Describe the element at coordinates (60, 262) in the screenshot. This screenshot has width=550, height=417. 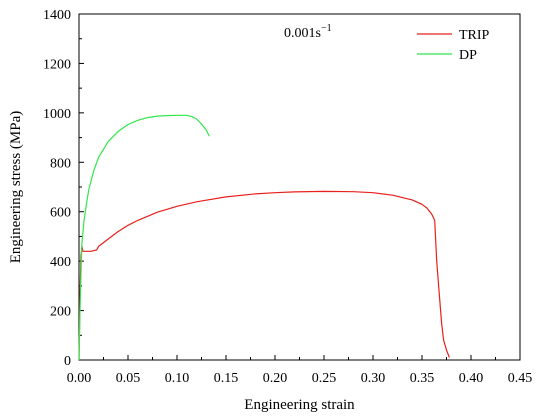
I see `y-tick-label: 400` at that location.